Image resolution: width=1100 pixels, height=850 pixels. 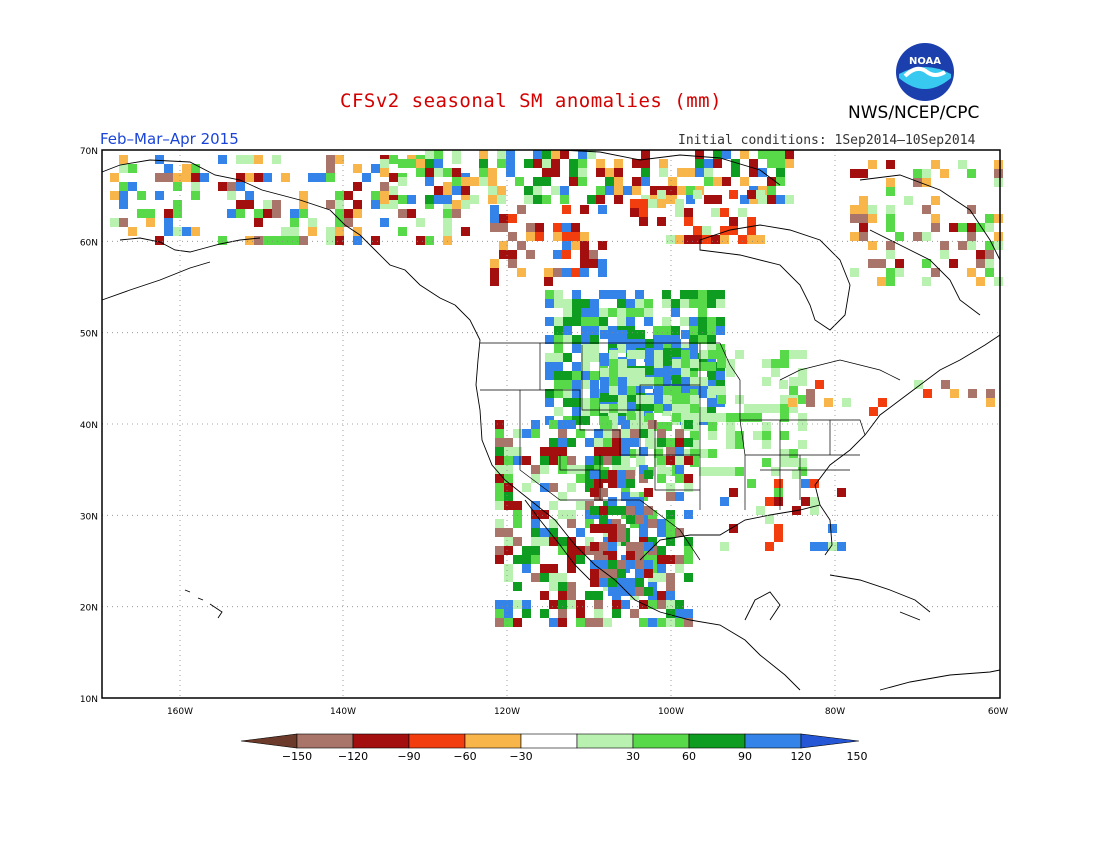 I want to click on legend-tick: 90, so click(x=745, y=756).